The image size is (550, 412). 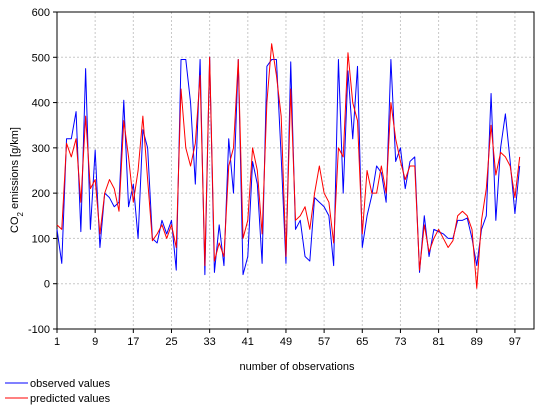 I want to click on x-axis-label: number of observations, so click(x=297, y=367).